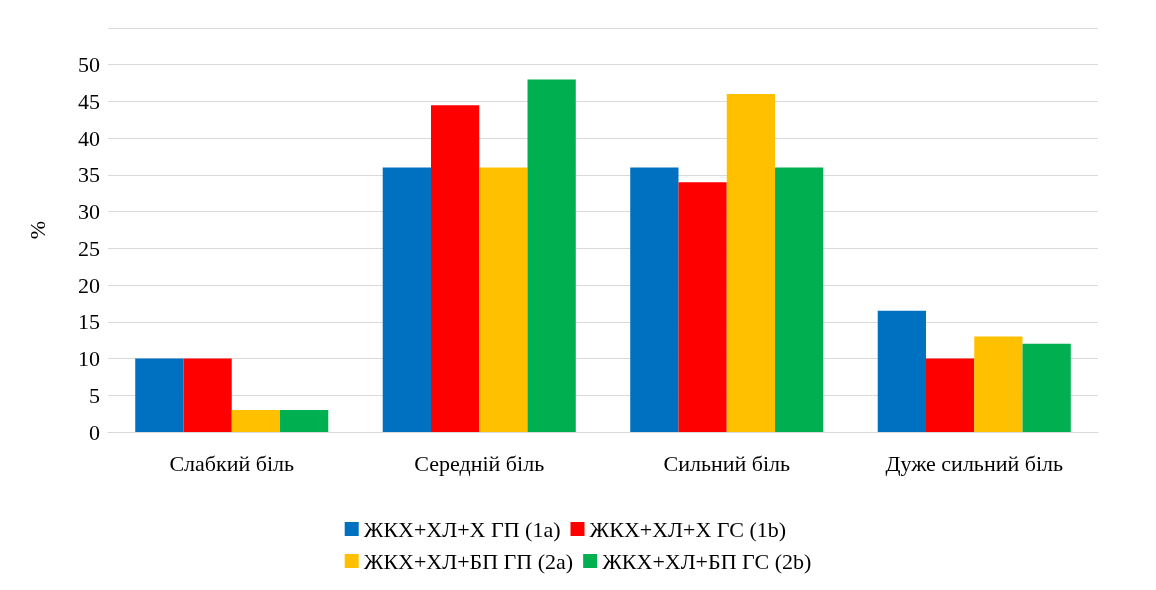 The image size is (1156, 590). What do you see at coordinates (37, 230) in the screenshot?
I see `y-axis-title: %` at bounding box center [37, 230].